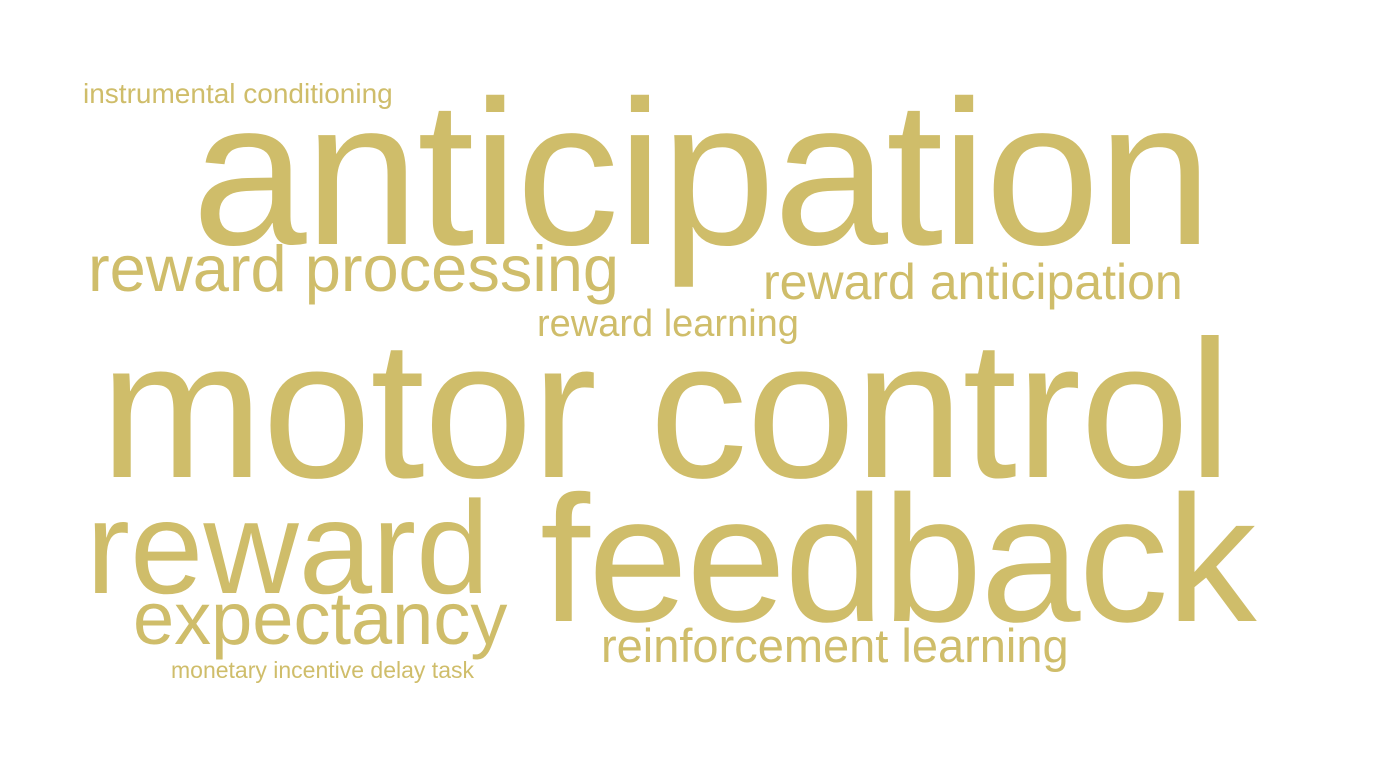 Image resolution: width=1400 pixels, height=779 pixels. Describe the element at coordinates (288, 547) in the screenshot. I see `word-reward: reward` at that location.